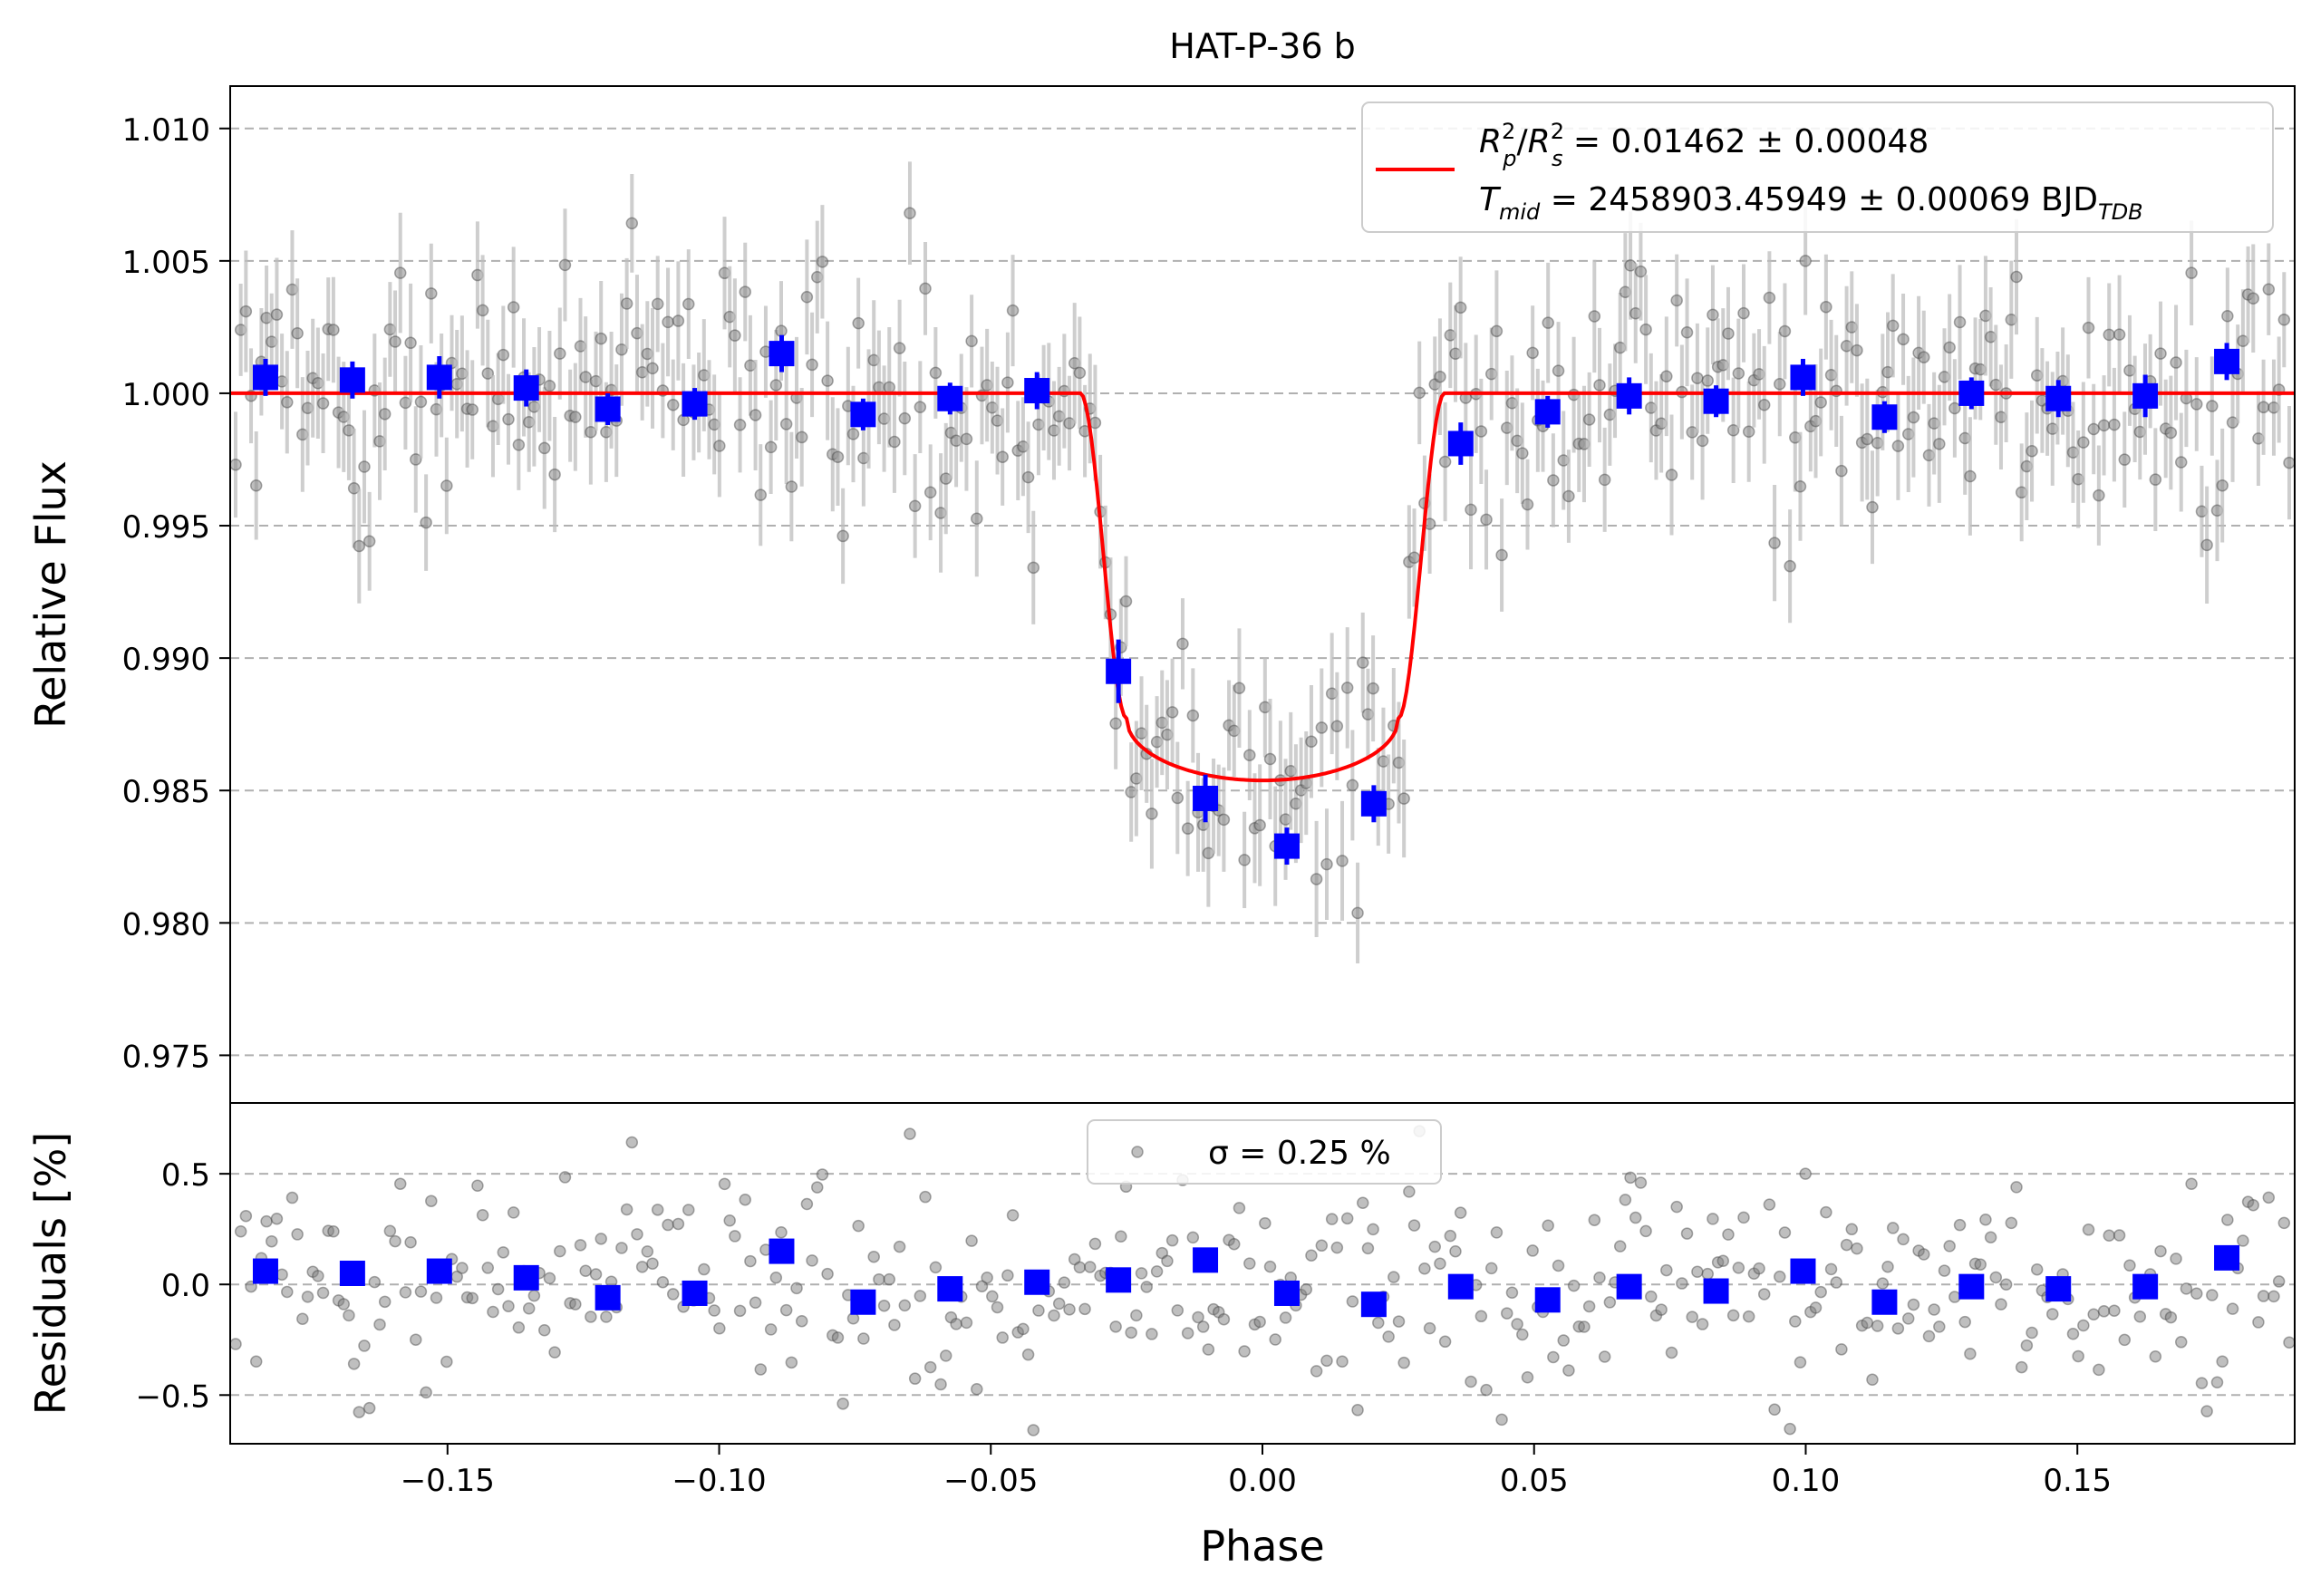  Describe the element at coordinates (166, 130) in the screenshot. I see `flux-y-tick-label: 1.010` at that location.